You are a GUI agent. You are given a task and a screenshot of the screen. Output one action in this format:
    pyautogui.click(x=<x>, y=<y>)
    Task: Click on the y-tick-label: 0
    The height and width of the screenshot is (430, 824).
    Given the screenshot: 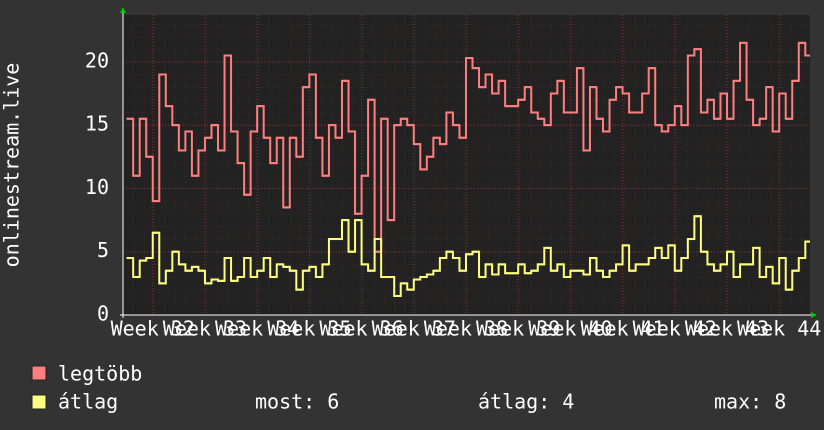 What is the action you would take?
    pyautogui.click(x=103, y=314)
    